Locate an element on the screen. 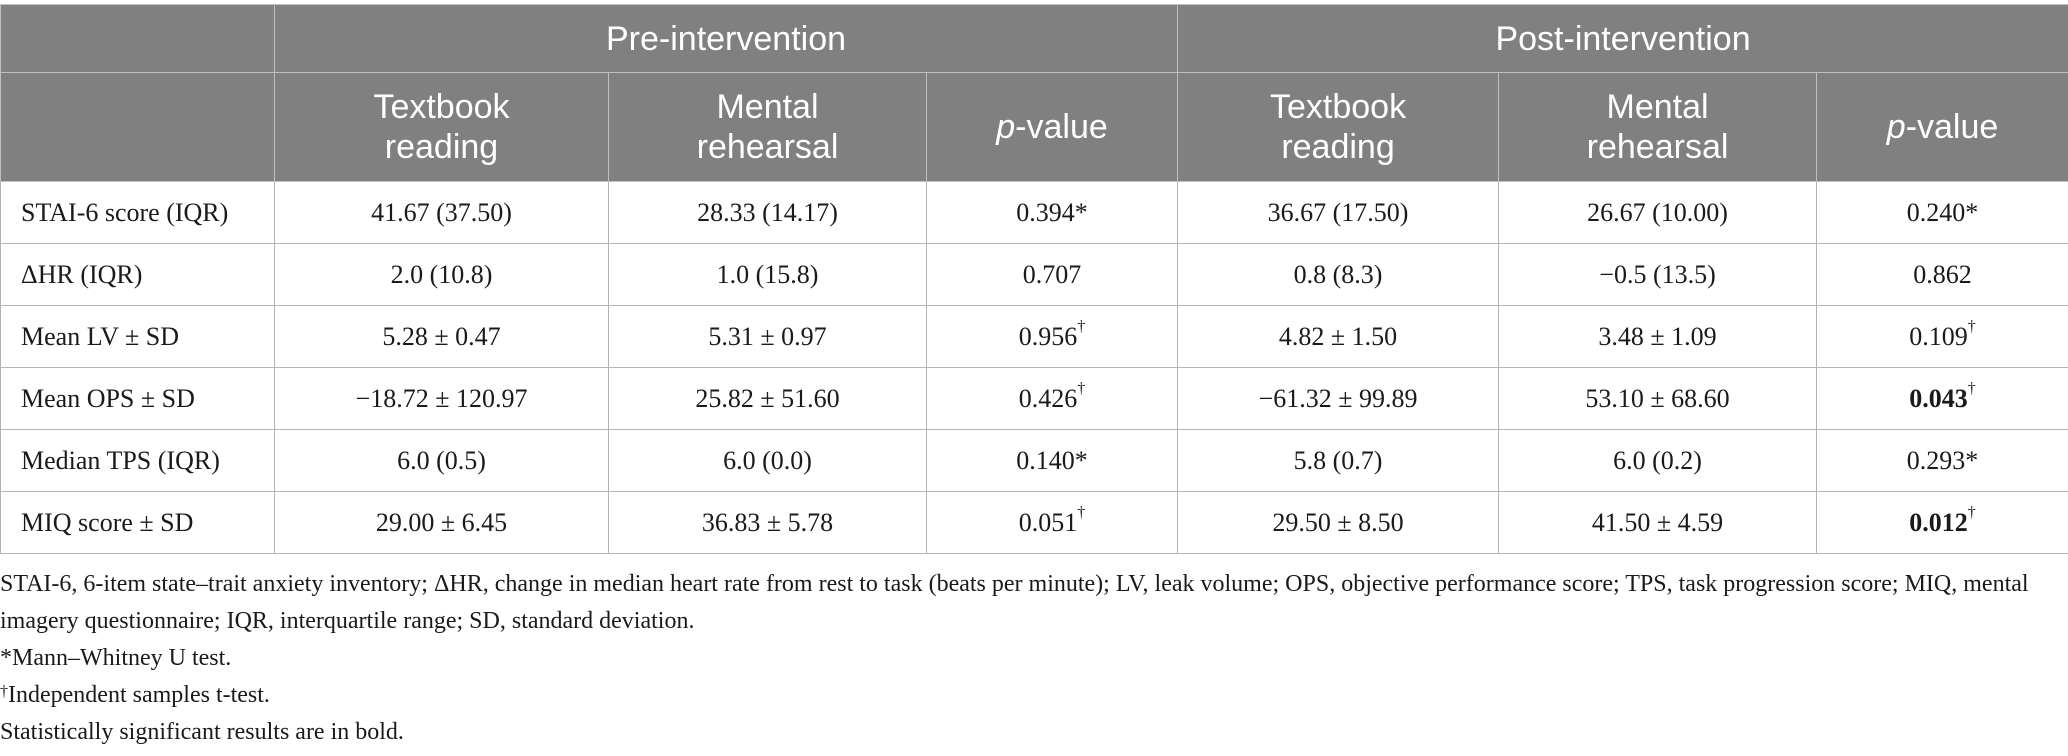 The width and height of the screenshot is (2068, 756). cell-pre-p-value: 0.956† is located at coordinates (1052, 336).